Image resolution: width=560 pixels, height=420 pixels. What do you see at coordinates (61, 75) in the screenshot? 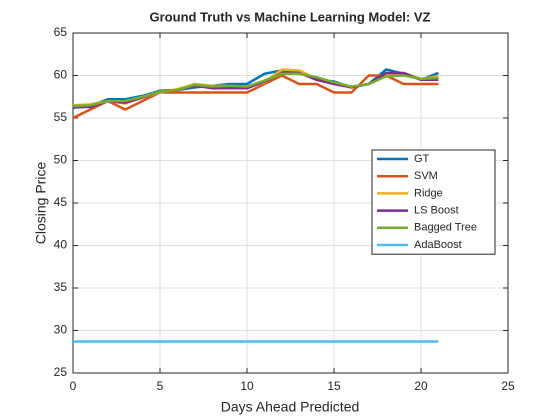
I see `y-tick-label: 60` at bounding box center [61, 75].